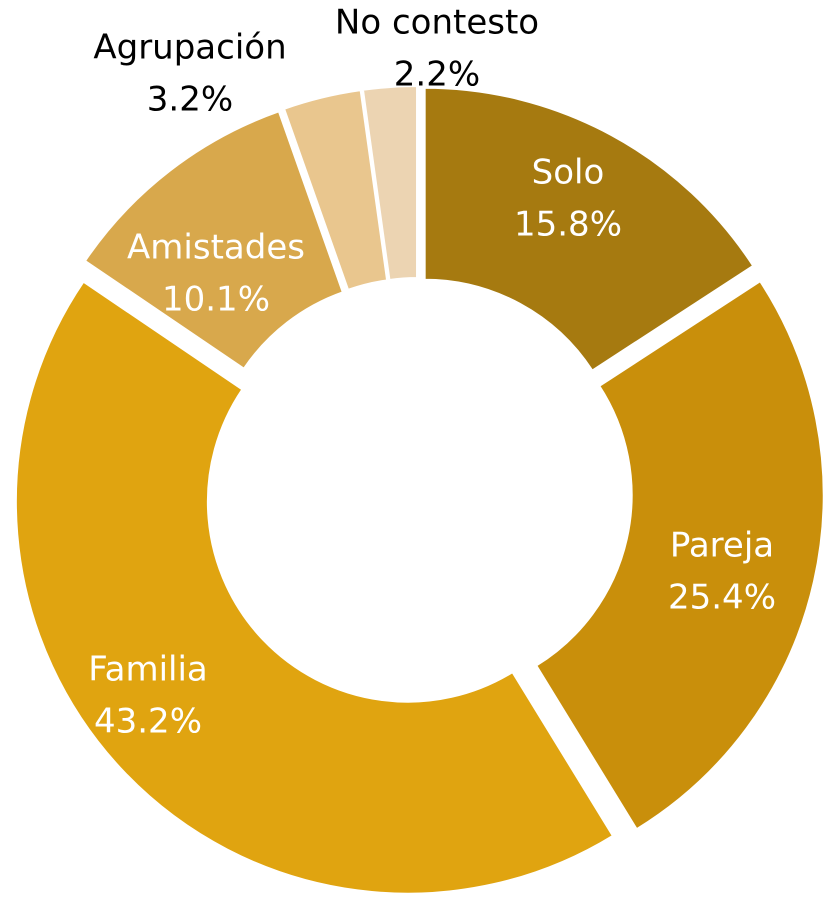  Describe the element at coordinates (148, 722) in the screenshot. I see `slice-value-label: 43.2%` at that location.